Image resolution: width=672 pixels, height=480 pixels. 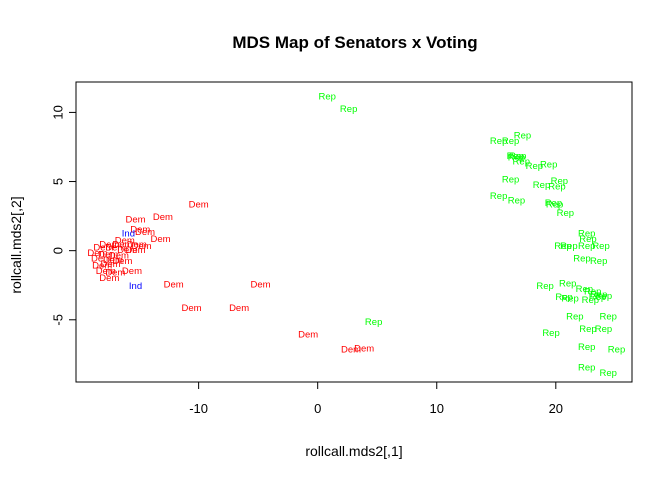 What do you see at coordinates (64, 215) in the screenshot?
I see `y-axis: -5 0 5 10` at bounding box center [64, 215].